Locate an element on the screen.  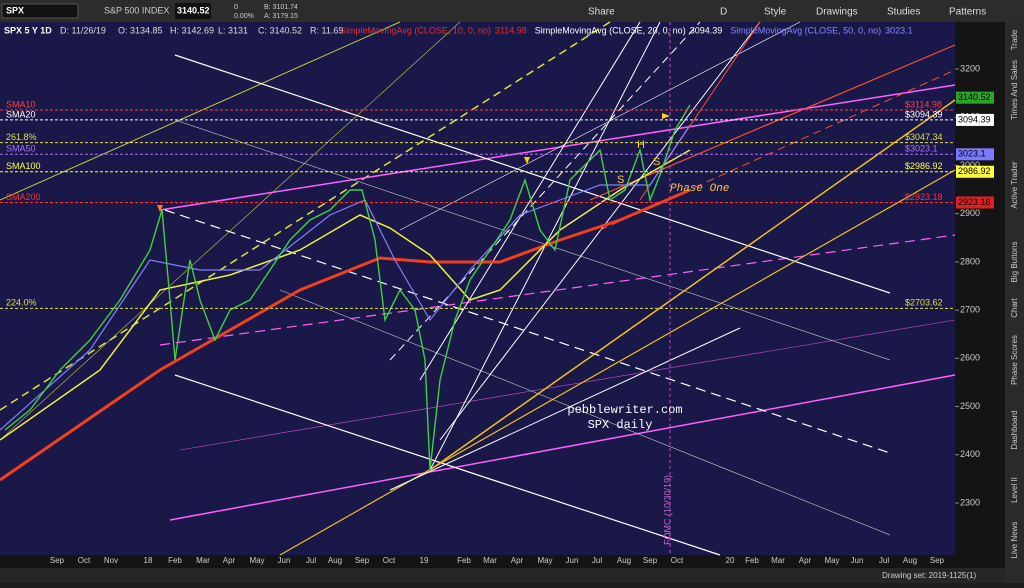
toolbar-button: D is located at coordinates (723, 12).